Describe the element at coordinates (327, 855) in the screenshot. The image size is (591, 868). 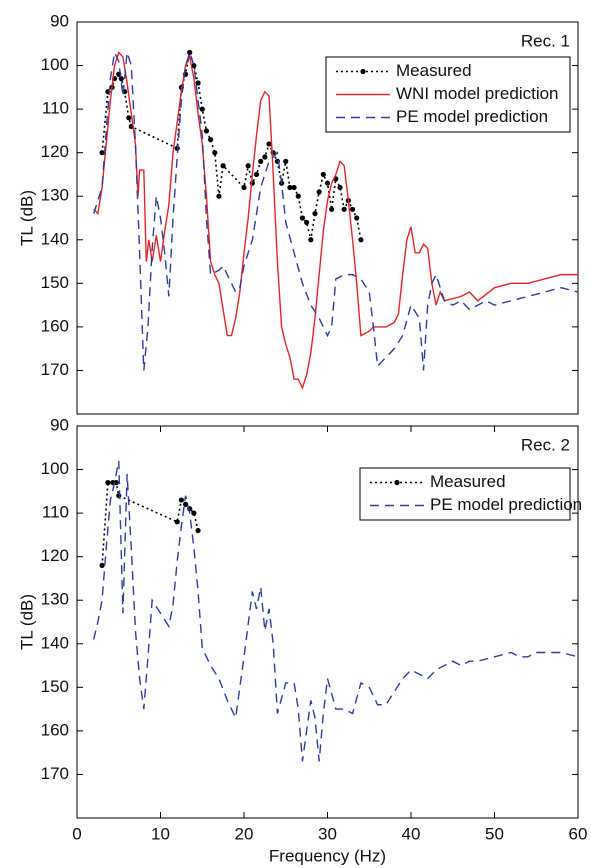
I see `x-axis-label: Frequency (Hz)` at that location.